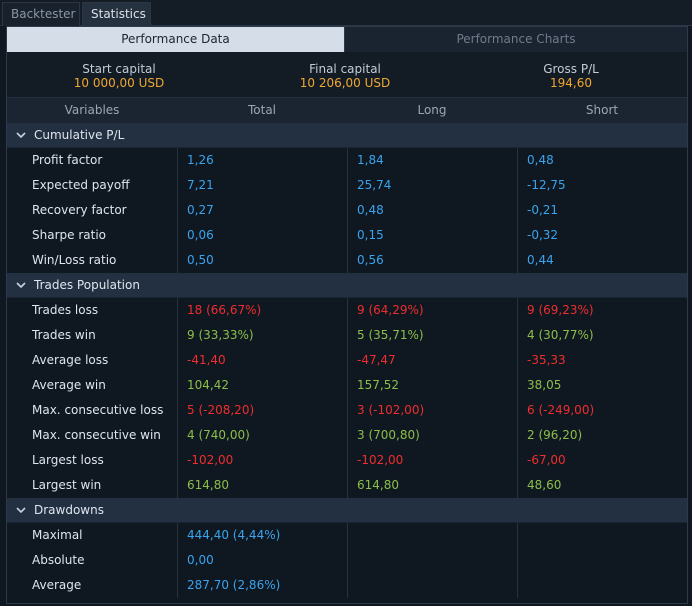 The width and height of the screenshot is (692, 606). I want to click on cell-total: 614,80, so click(262, 485).